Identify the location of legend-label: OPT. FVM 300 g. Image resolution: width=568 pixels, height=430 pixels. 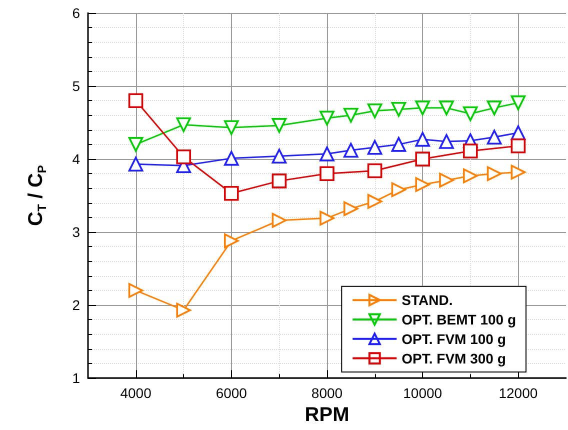
(454, 358).